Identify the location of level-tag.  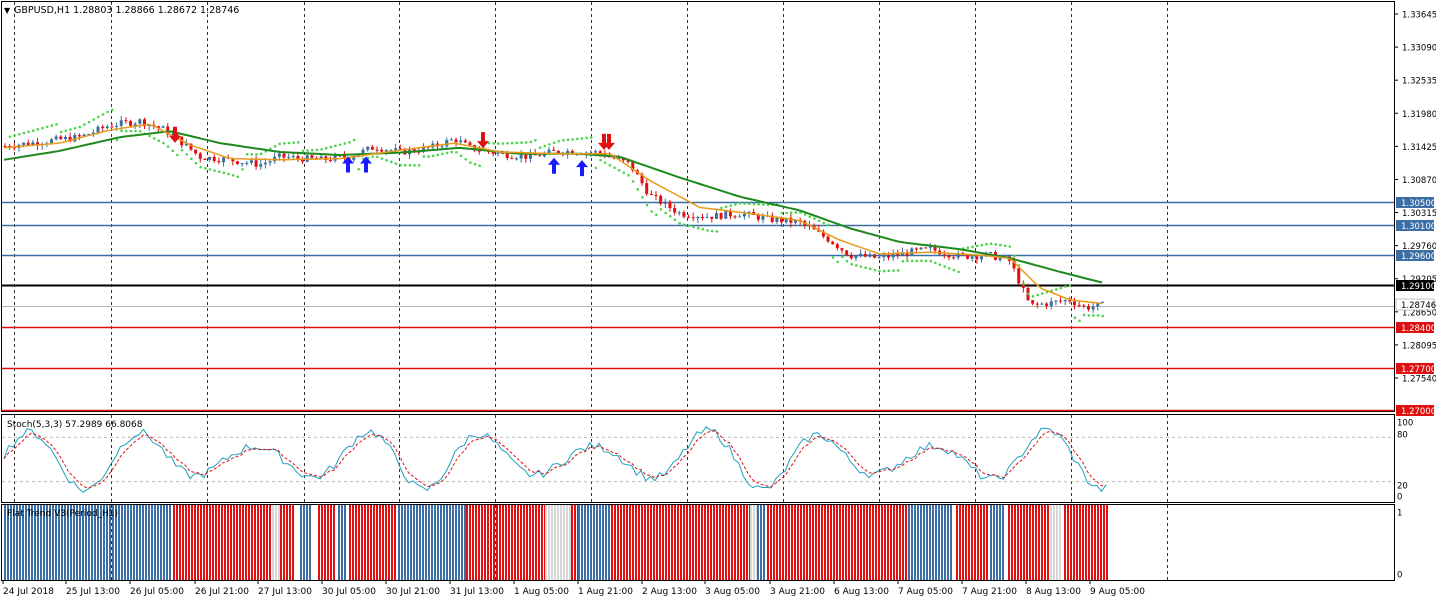
(1415, 202).